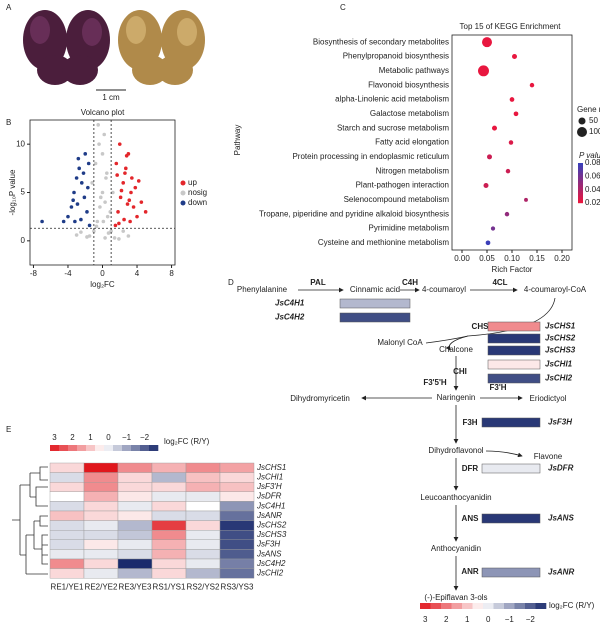 This screenshot has width=600, height=633. Describe the element at coordinates (397, 199) in the screenshot. I see `category-label: Selenocompound metabolism` at that location.